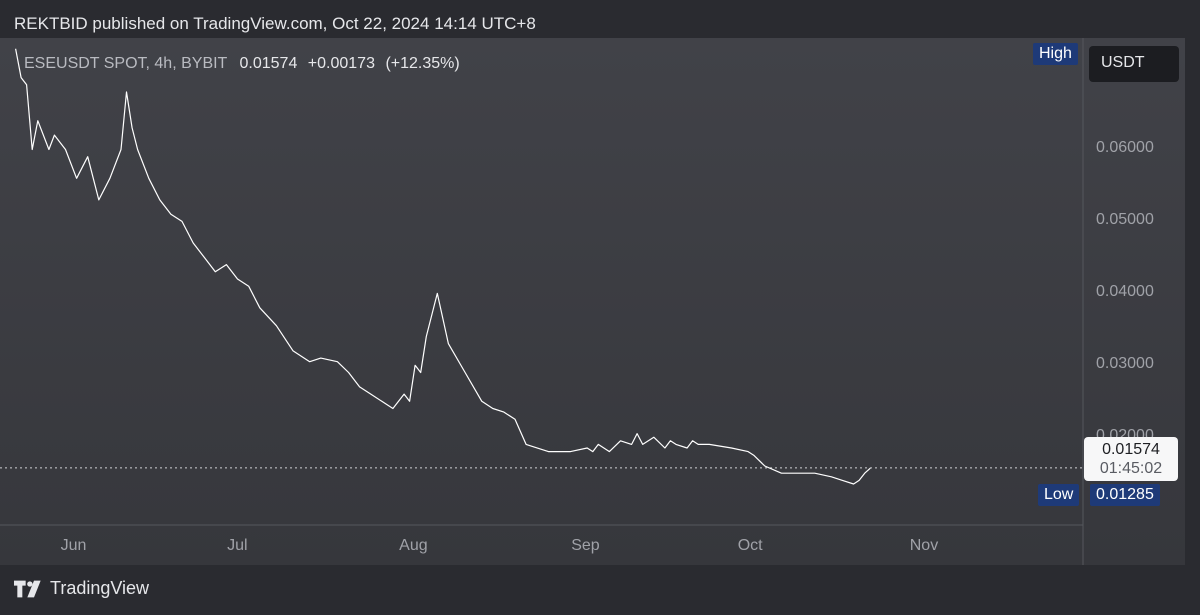  What do you see at coordinates (1125, 364) in the screenshot?
I see `y-tick-label: 0.03000` at bounding box center [1125, 364].